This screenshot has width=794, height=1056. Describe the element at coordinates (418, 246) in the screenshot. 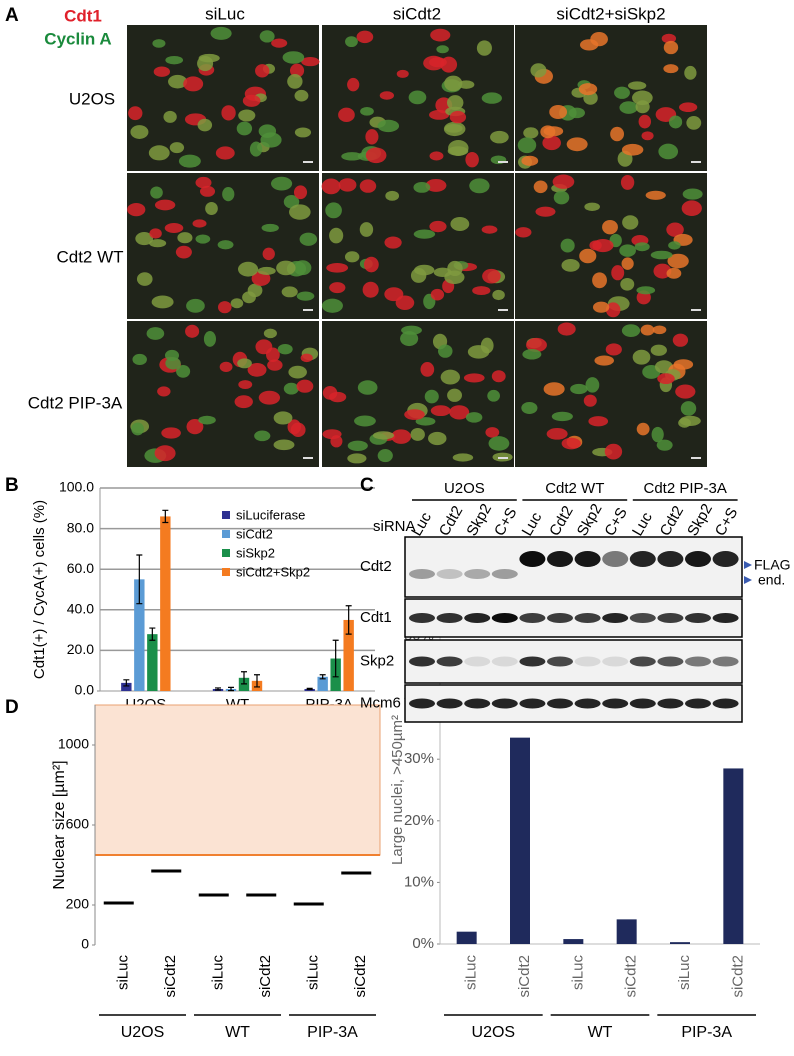

I see `micrograph` at that location.